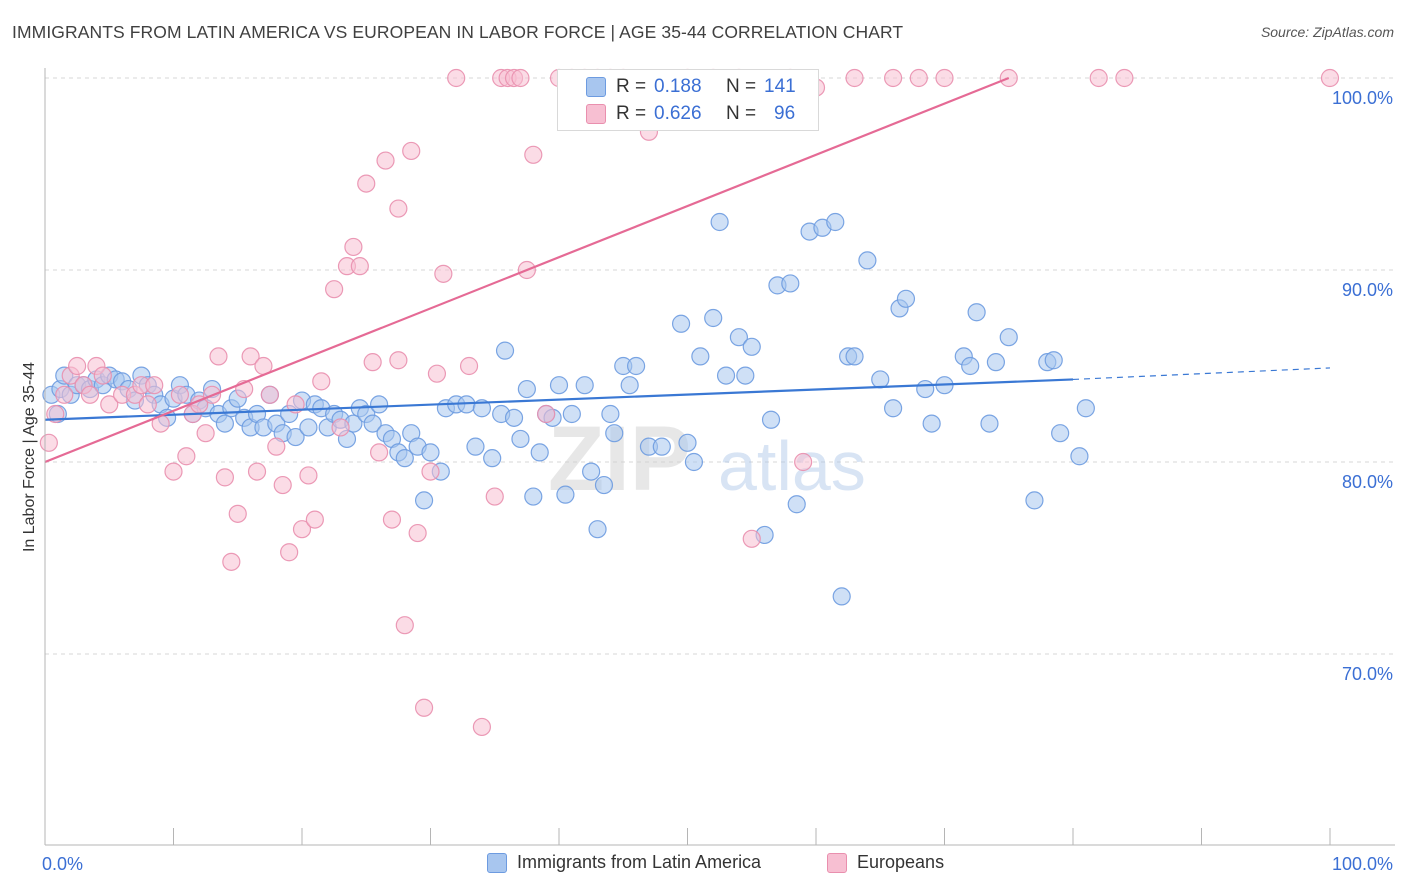  I want to click on legend-item-europeans: Europeans, so click(885, 862).